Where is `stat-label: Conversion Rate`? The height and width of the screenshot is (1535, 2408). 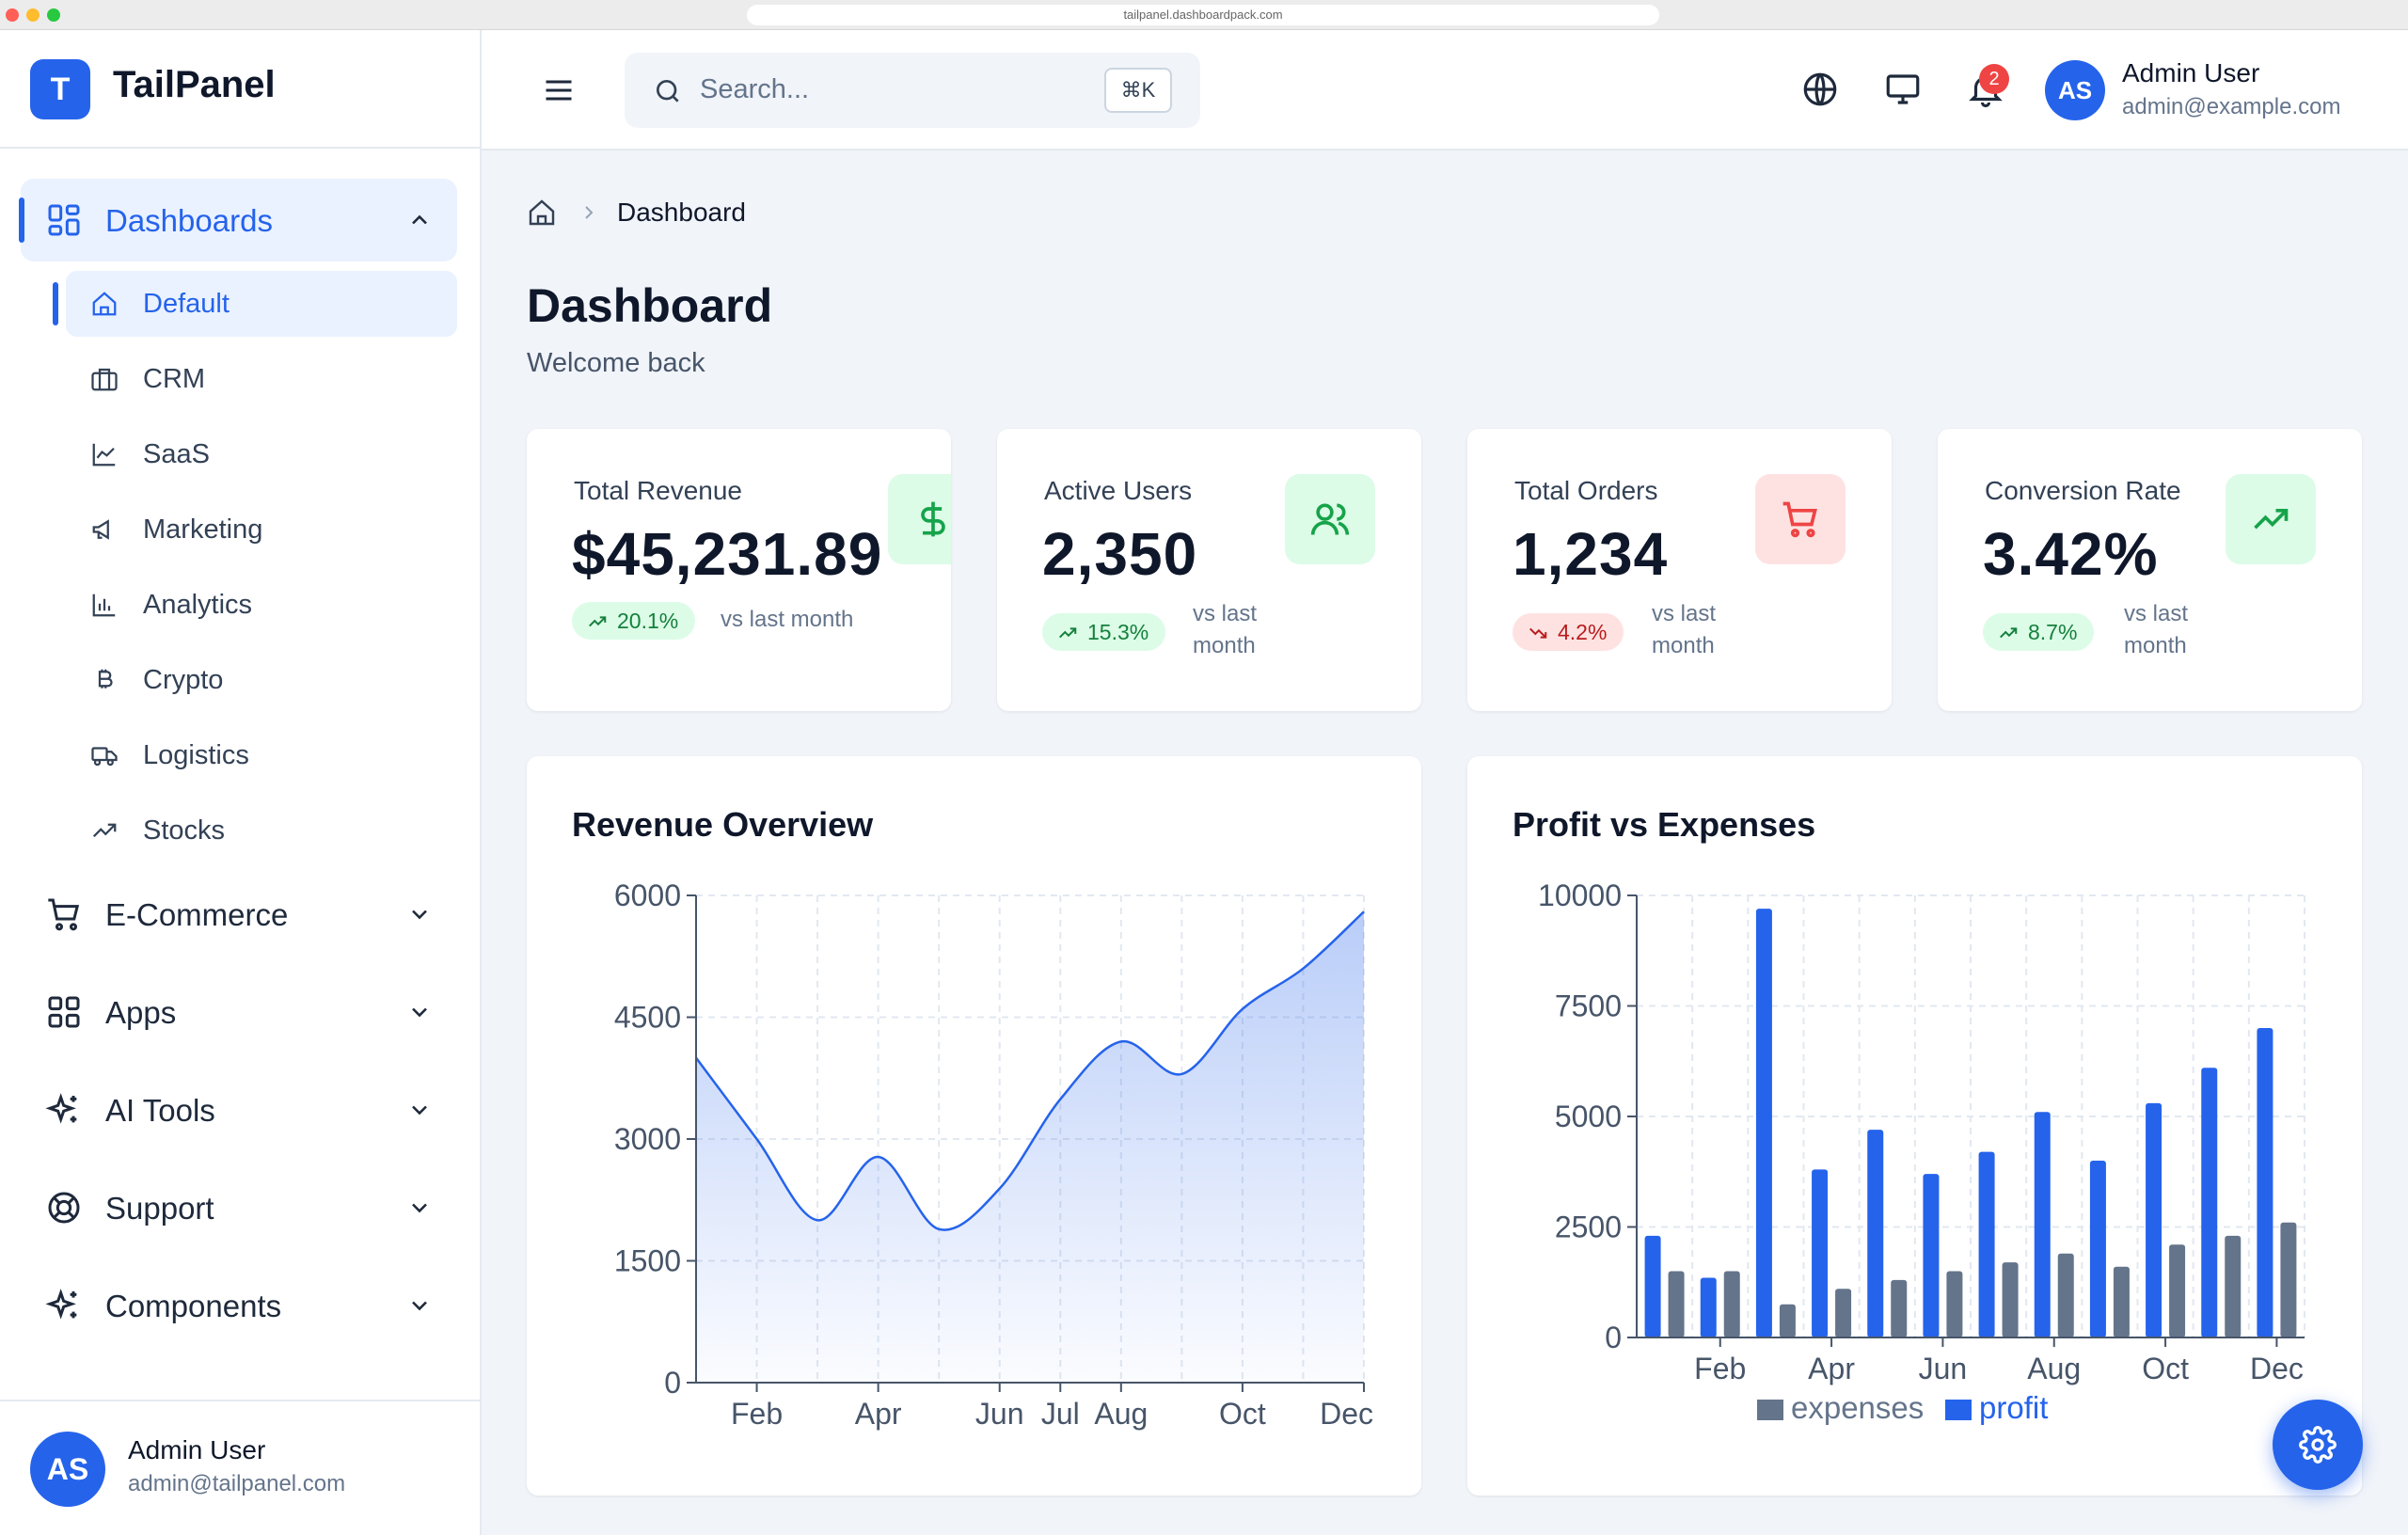 stat-label: Conversion Rate is located at coordinates (2083, 490).